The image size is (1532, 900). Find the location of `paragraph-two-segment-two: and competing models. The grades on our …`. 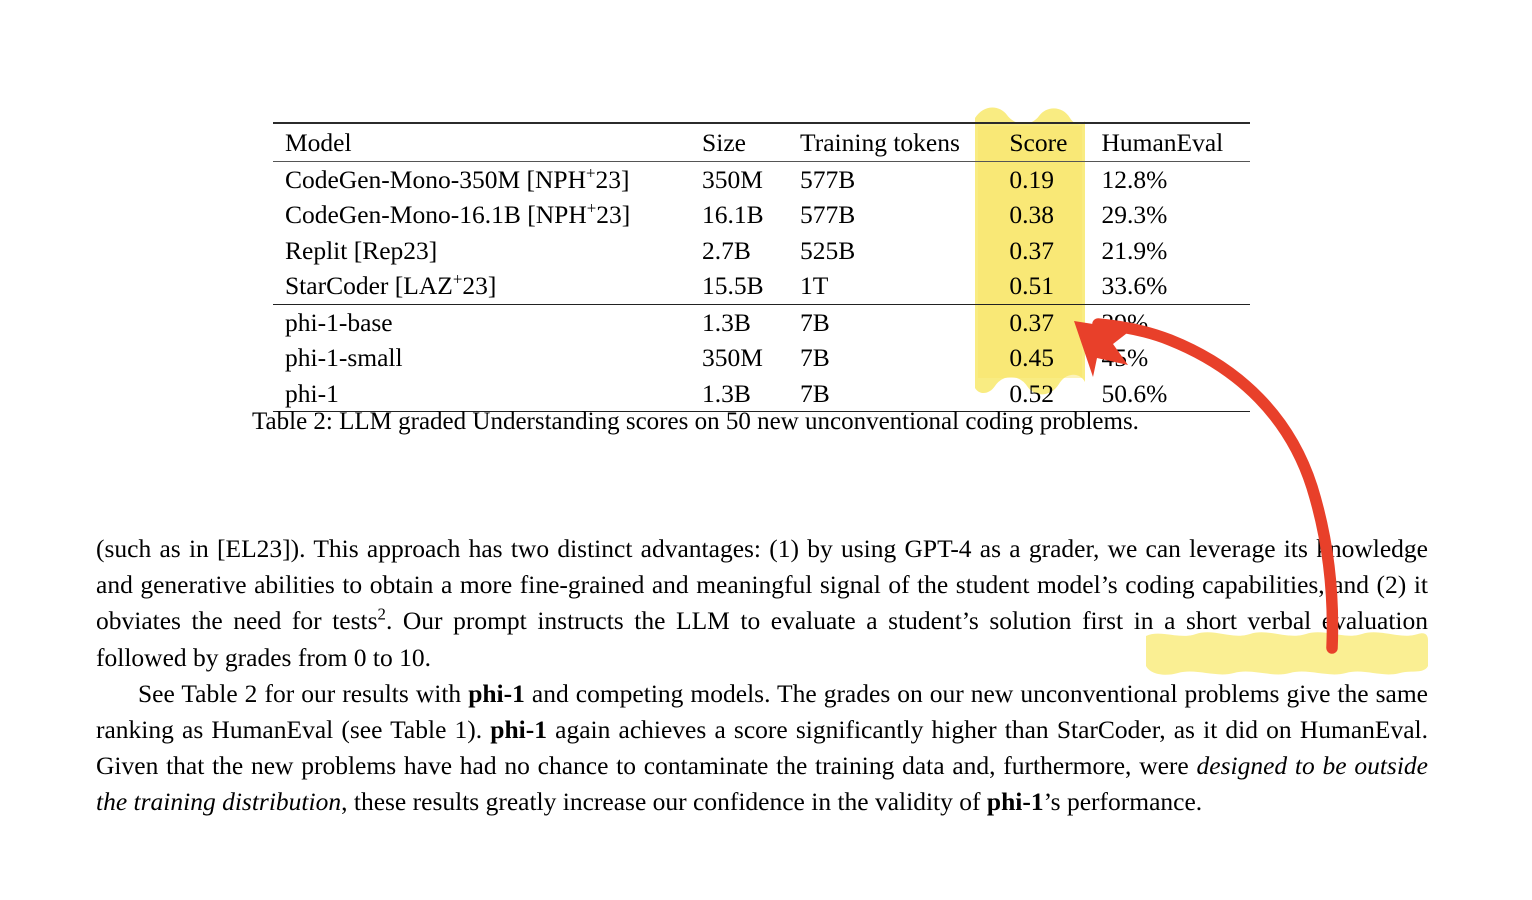

paragraph-two-segment-two: and competing models. The grades on our … is located at coordinates (762, 711).